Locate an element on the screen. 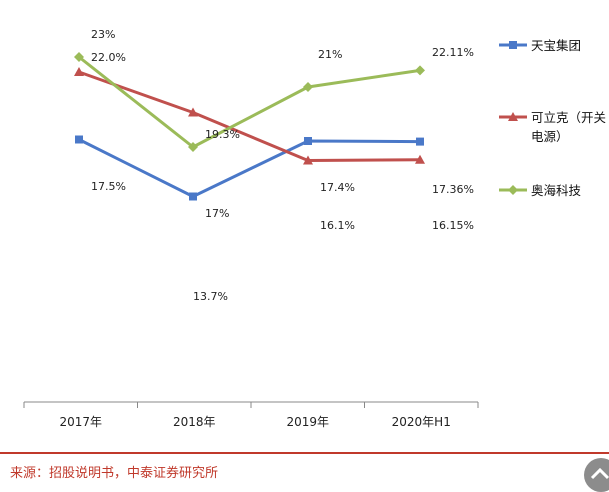 This screenshot has height=492, width=609. data-label: 17.4% is located at coordinates (337, 187).